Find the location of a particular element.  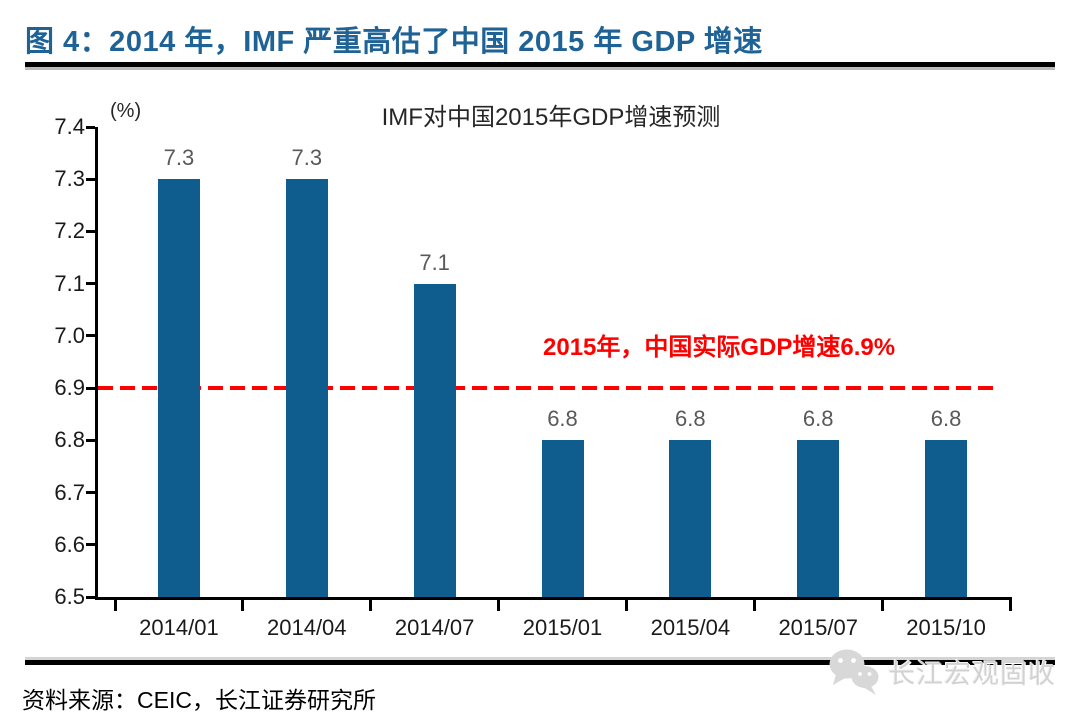

footer-divider is located at coordinates (540, 662).